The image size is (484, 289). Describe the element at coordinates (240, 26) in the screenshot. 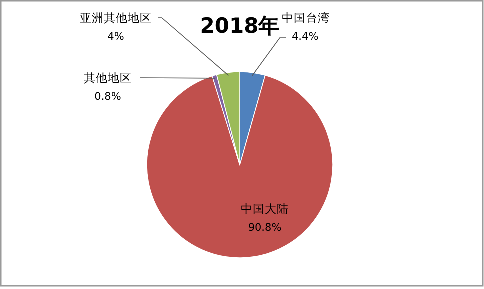

I see `title: 2018年` at that location.